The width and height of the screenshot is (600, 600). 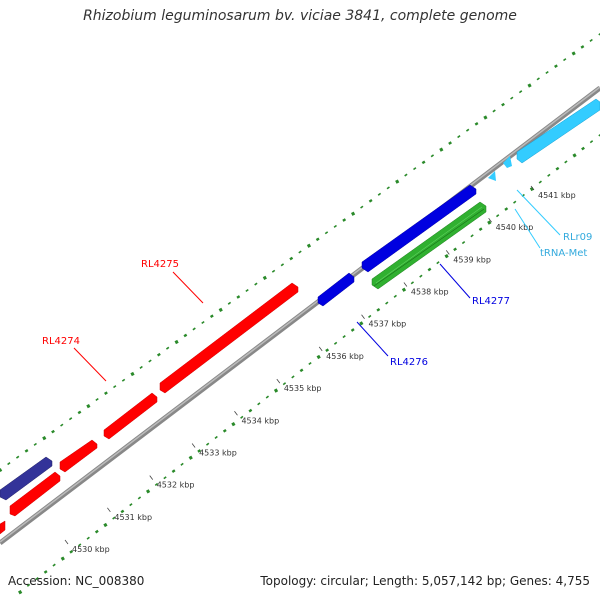 What do you see at coordinates (430, 292) in the screenshot?
I see `scale-label: 4538 kbp` at bounding box center [430, 292].